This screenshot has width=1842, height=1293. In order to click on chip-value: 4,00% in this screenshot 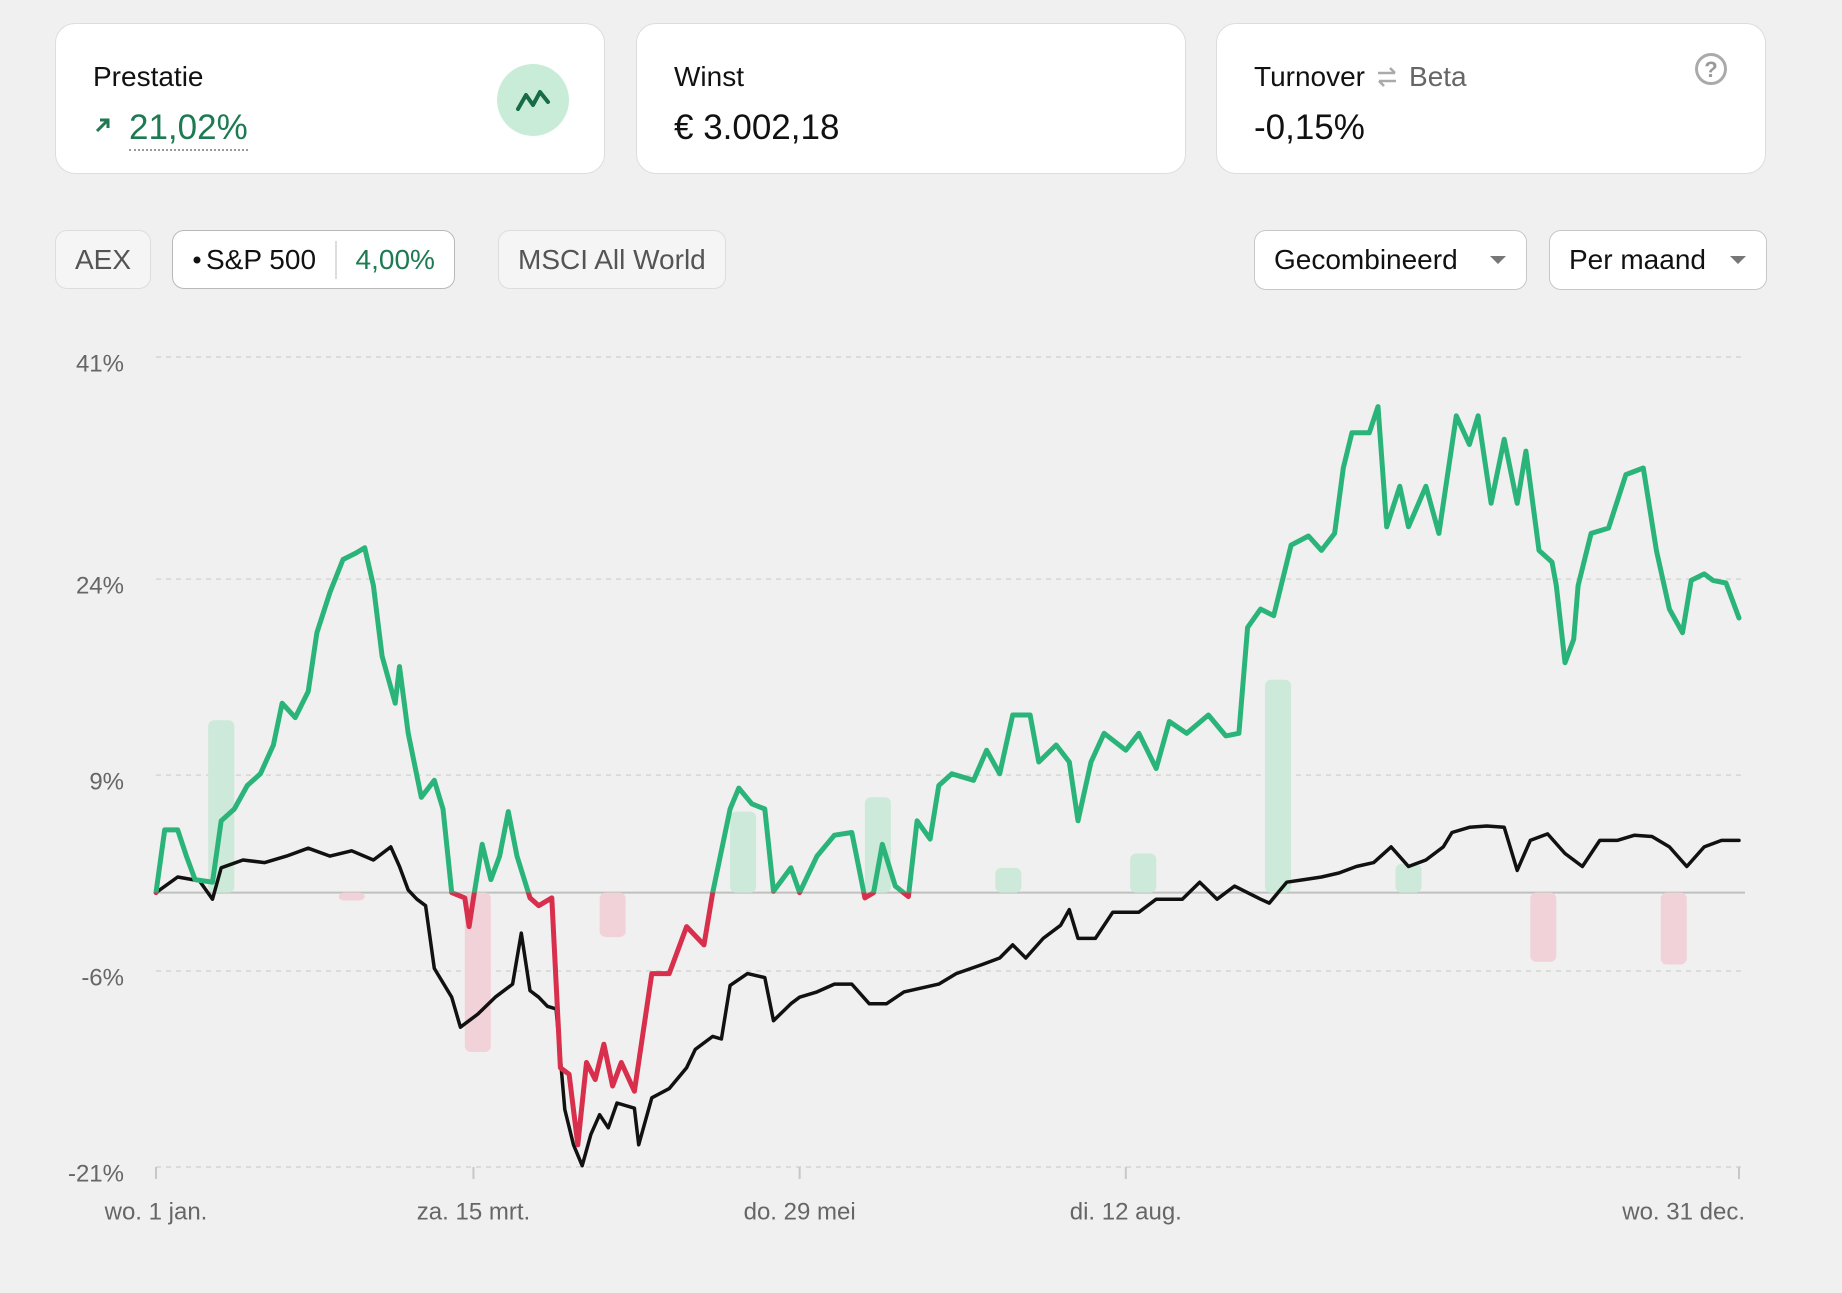, I will do `click(395, 259)`.